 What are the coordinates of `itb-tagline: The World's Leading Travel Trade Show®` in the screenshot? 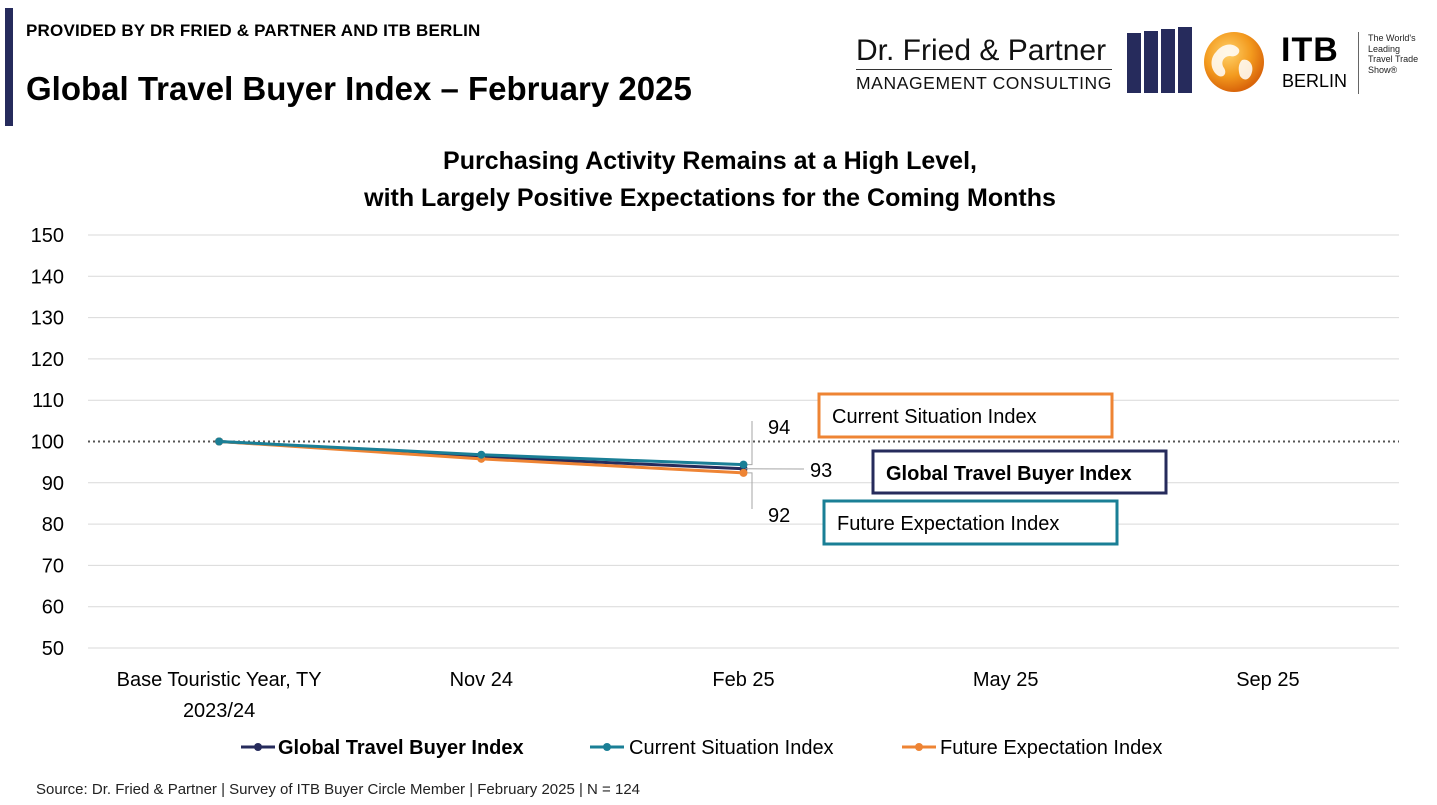 It's located at (1401, 54).